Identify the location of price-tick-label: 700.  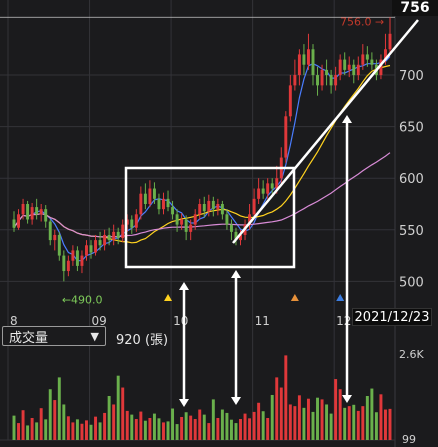
(411, 76).